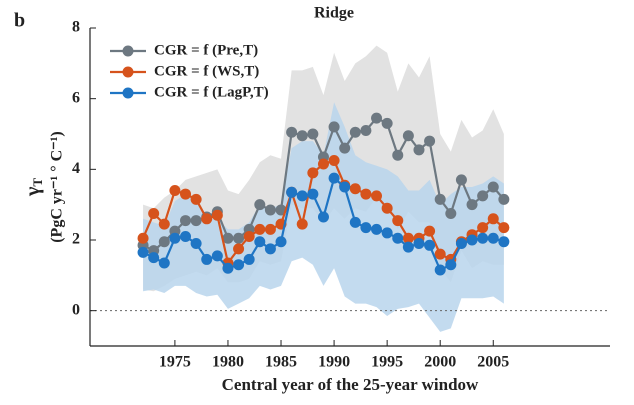 The height and width of the screenshot is (405, 634). I want to click on x-tick-label: 1995, so click(387, 362).